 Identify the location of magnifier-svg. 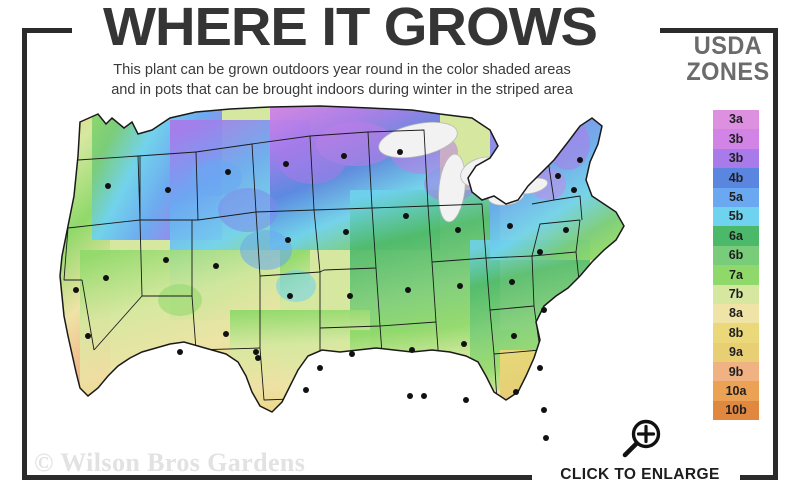
(641, 438).